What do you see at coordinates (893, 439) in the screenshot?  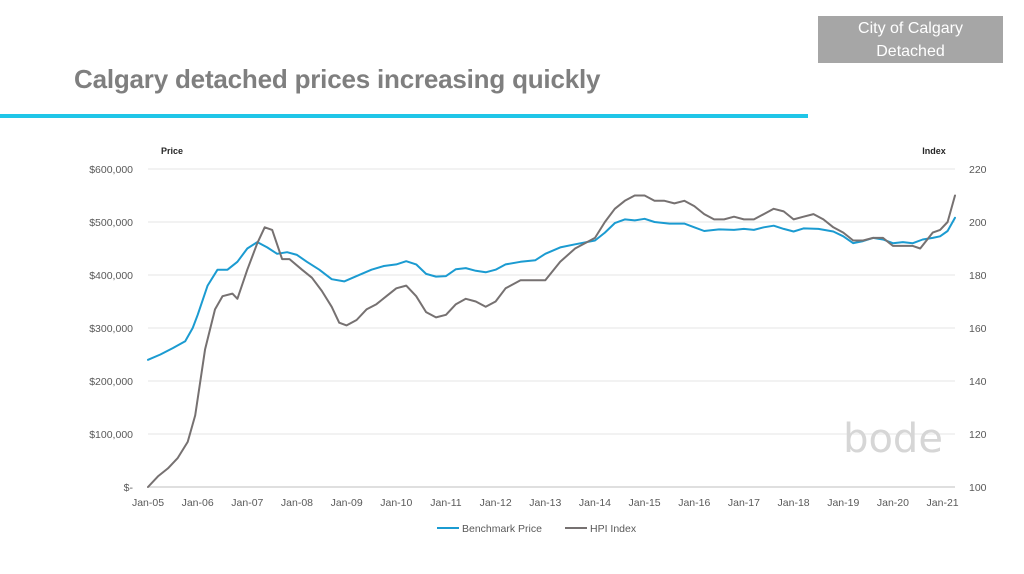 I see `bode-logo: bode` at bounding box center [893, 439].